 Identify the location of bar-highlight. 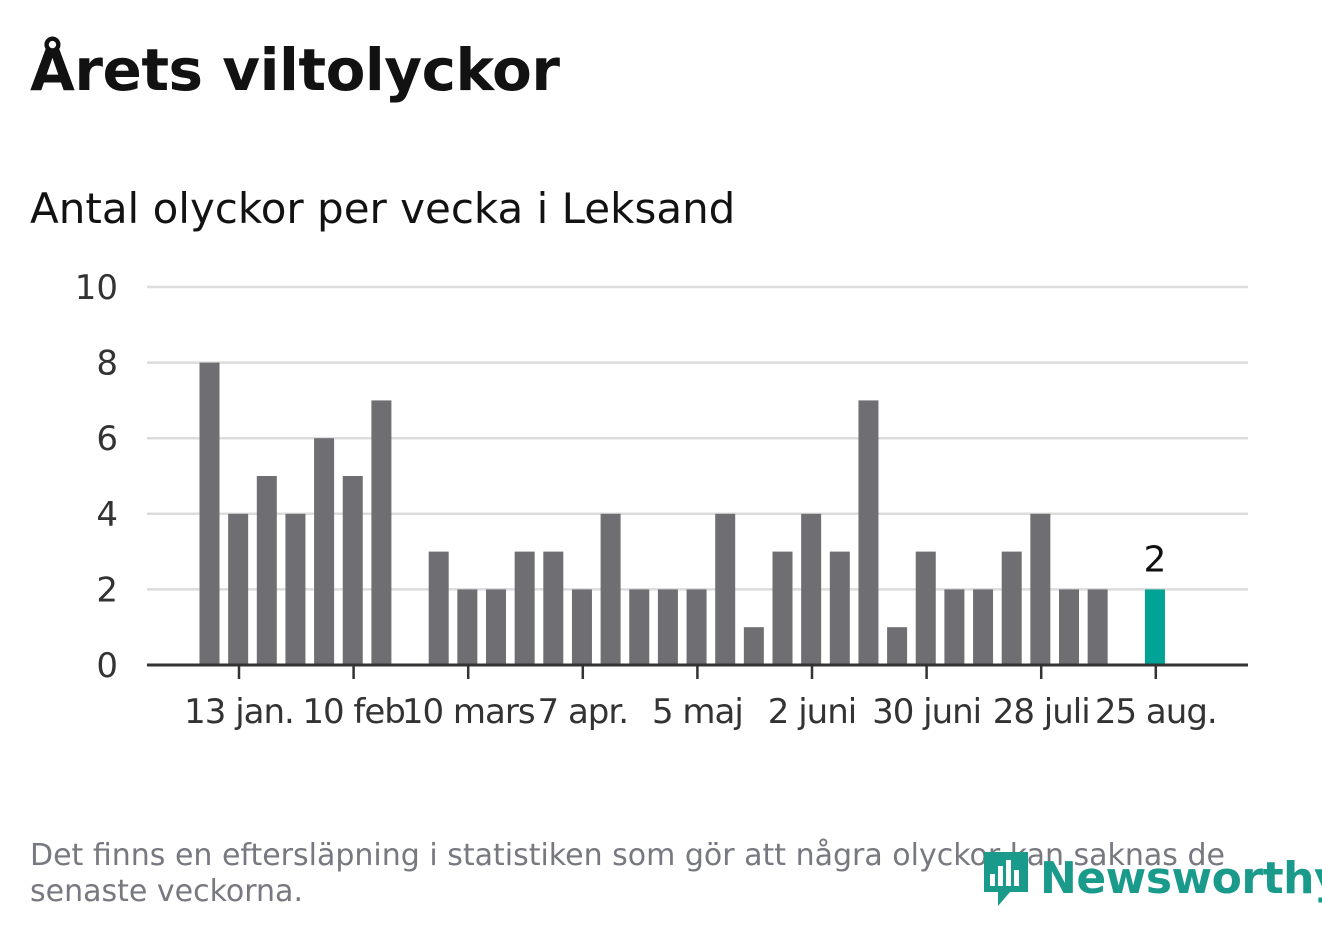
(1154, 627).